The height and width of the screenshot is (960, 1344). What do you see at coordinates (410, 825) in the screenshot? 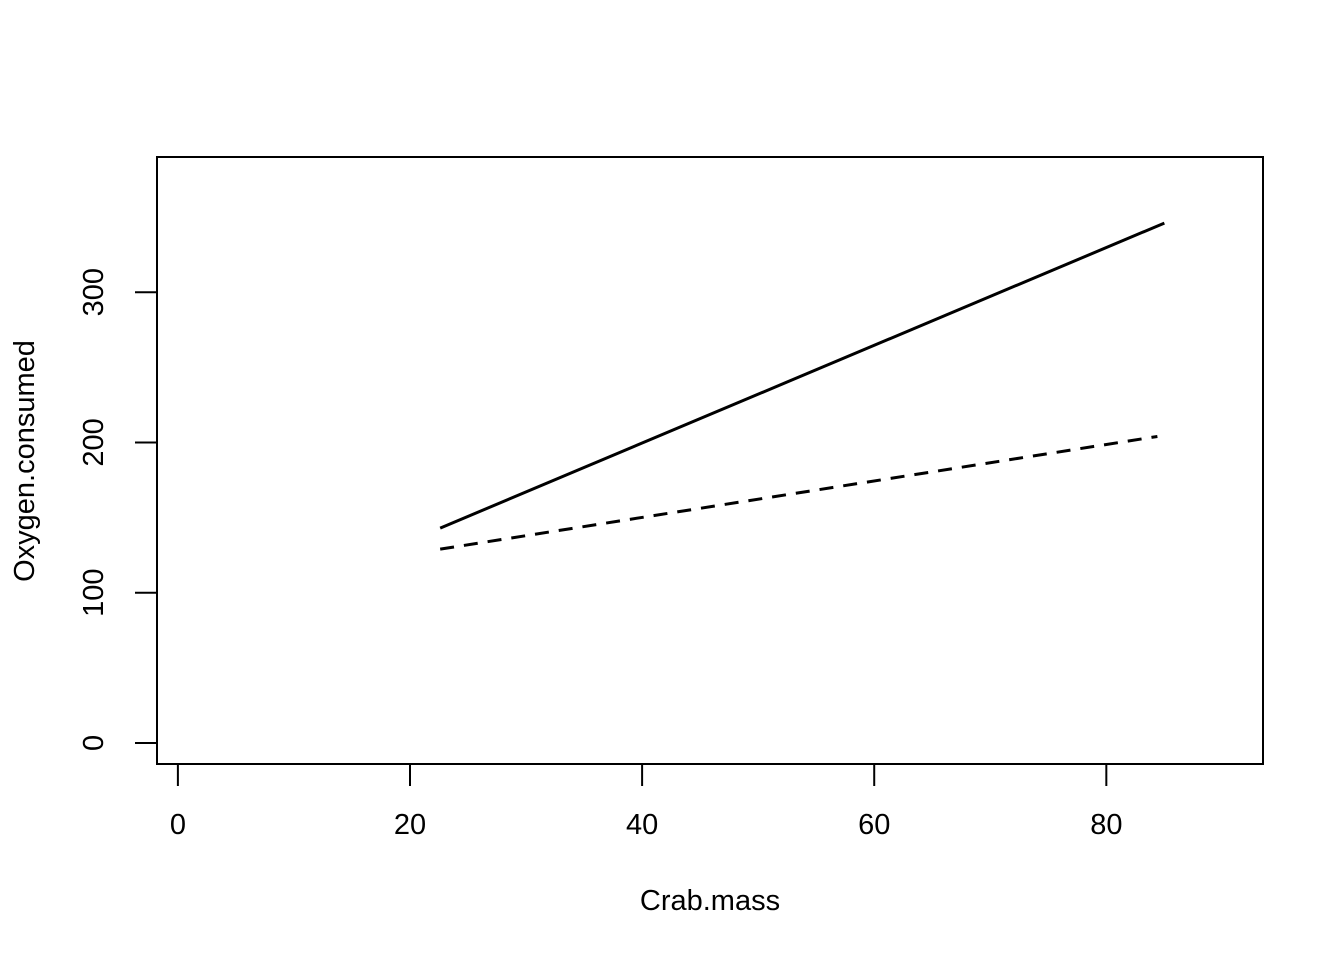
I see `x-tick-label: 20` at bounding box center [410, 825].